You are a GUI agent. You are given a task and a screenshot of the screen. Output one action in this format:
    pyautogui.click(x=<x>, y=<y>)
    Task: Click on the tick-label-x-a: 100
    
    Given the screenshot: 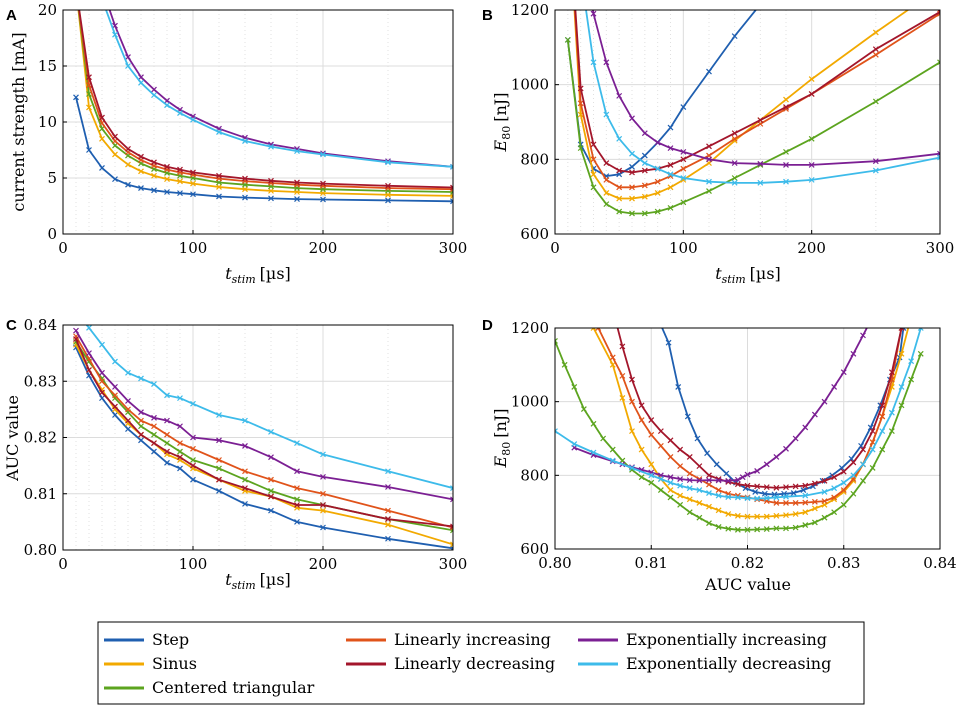 What is the action you would take?
    pyautogui.click(x=193, y=248)
    